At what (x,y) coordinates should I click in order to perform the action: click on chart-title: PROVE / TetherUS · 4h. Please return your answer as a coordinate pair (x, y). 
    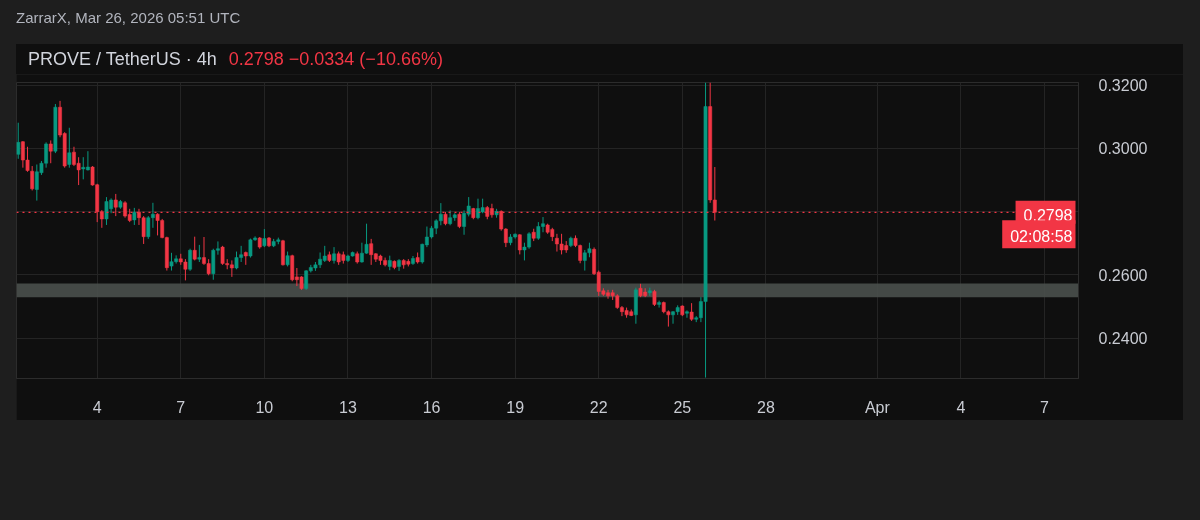
    Looking at the image, I should click on (122, 59).